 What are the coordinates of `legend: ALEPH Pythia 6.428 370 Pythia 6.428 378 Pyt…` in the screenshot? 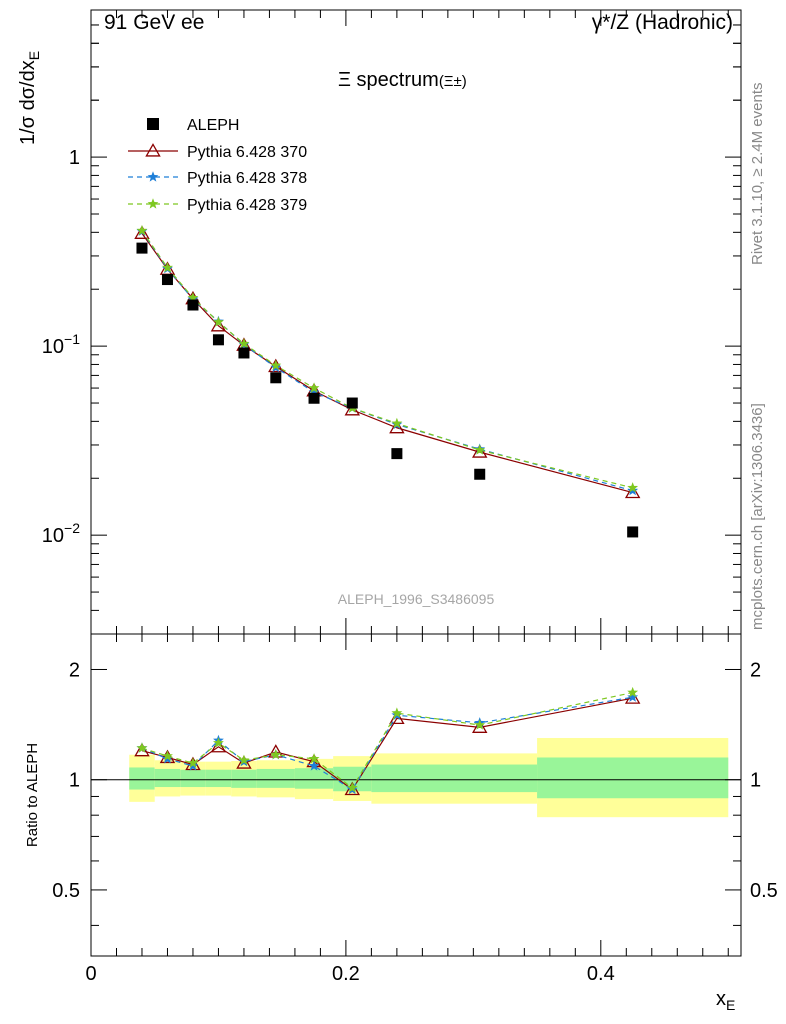 It's located at (217, 165).